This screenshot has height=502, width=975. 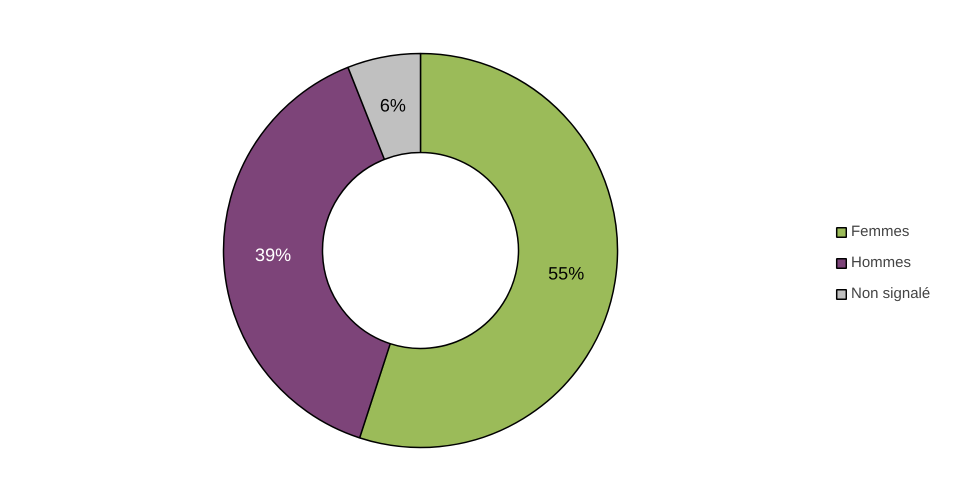 I want to click on data-label: 6%, so click(x=393, y=106).